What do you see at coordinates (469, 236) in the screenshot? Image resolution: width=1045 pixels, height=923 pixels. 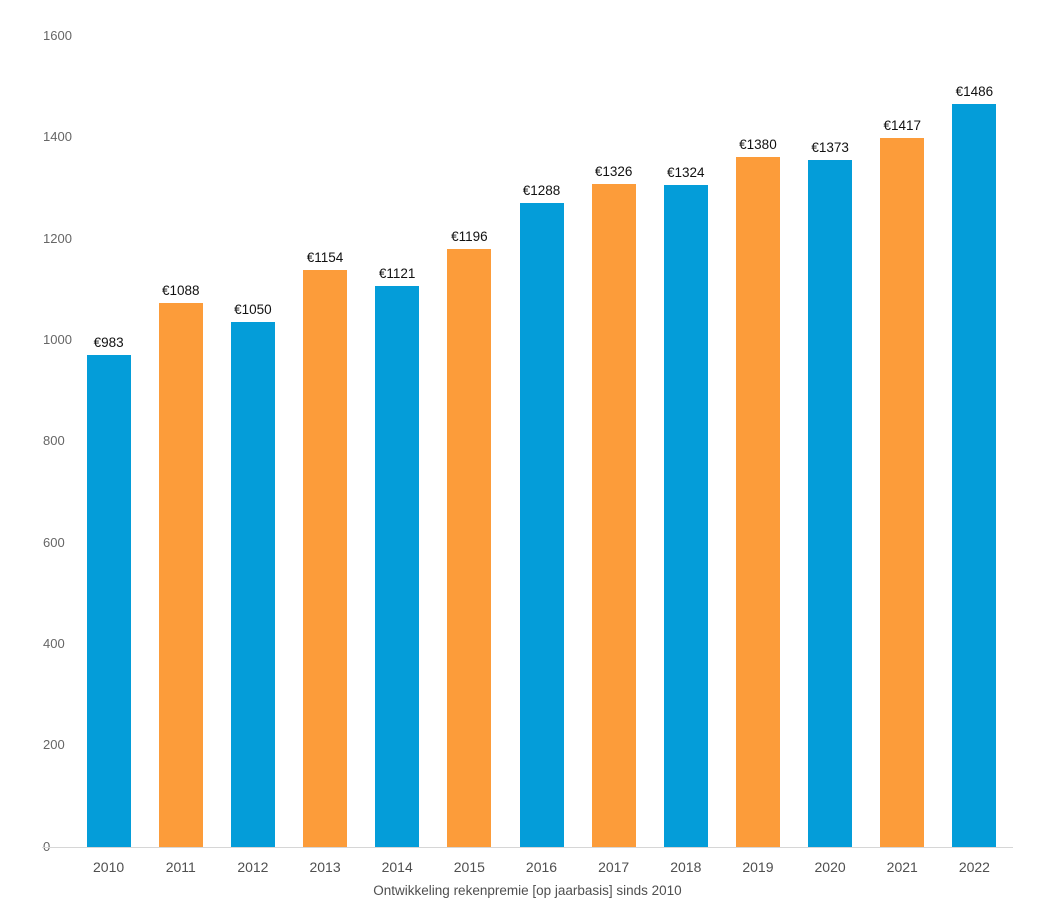 I see `bar-value-label: €1196` at bounding box center [469, 236].